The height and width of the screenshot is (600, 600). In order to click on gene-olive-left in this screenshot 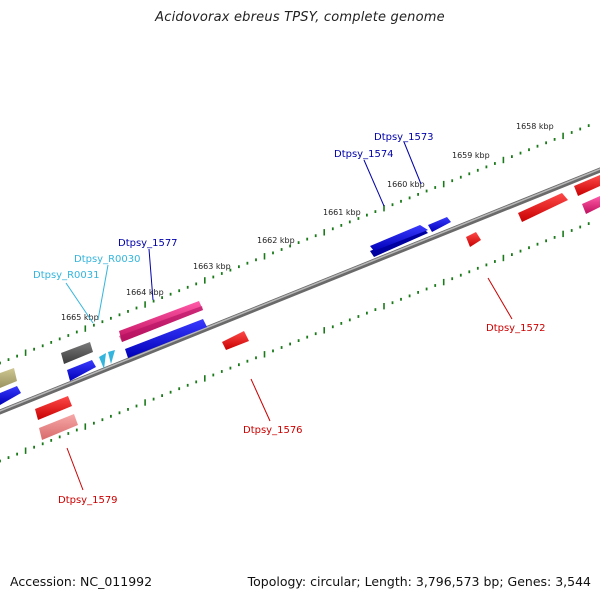, I will do `click(8, 378)`.